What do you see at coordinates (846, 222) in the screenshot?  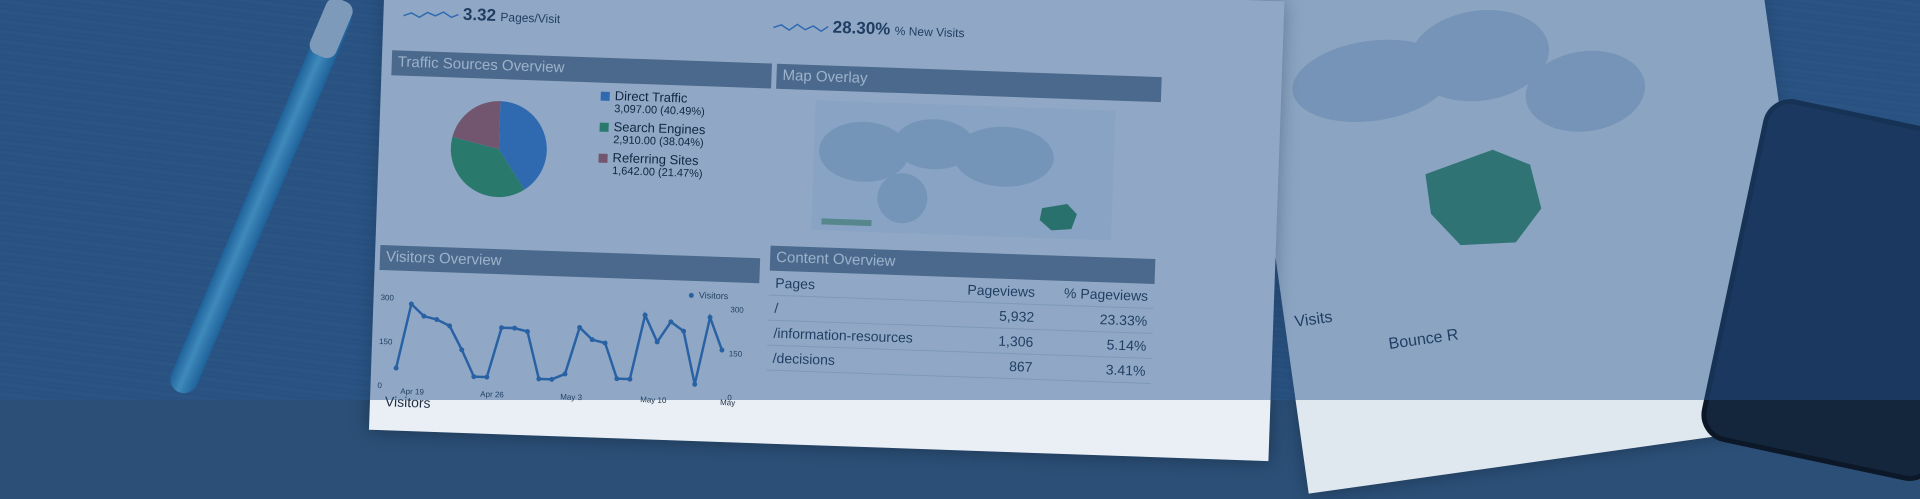 I see `map-scale-legend` at bounding box center [846, 222].